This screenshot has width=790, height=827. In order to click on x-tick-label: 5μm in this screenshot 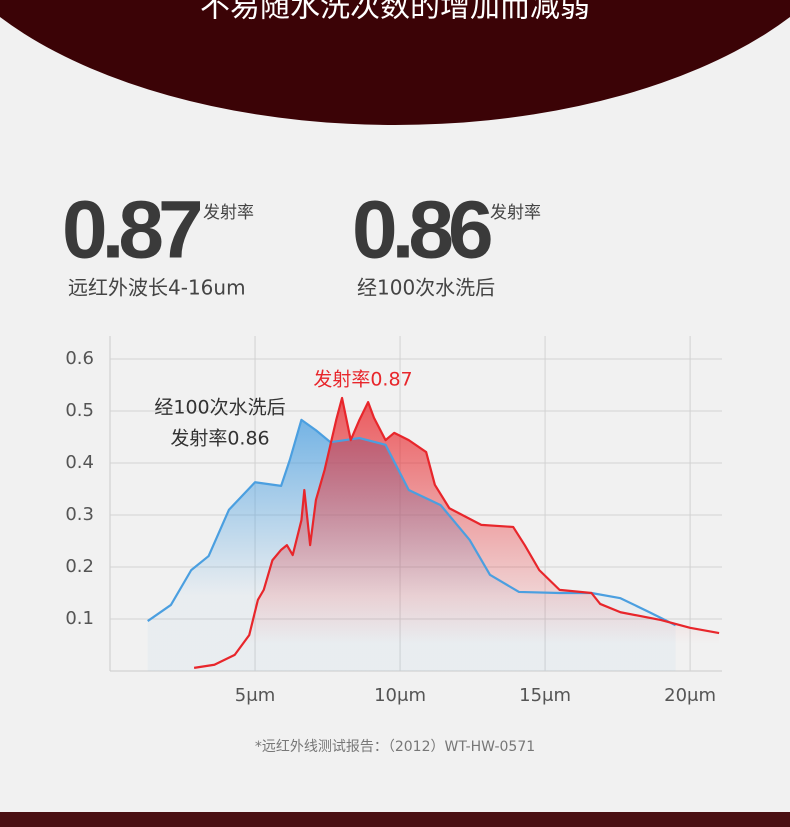, I will do `click(255, 695)`.